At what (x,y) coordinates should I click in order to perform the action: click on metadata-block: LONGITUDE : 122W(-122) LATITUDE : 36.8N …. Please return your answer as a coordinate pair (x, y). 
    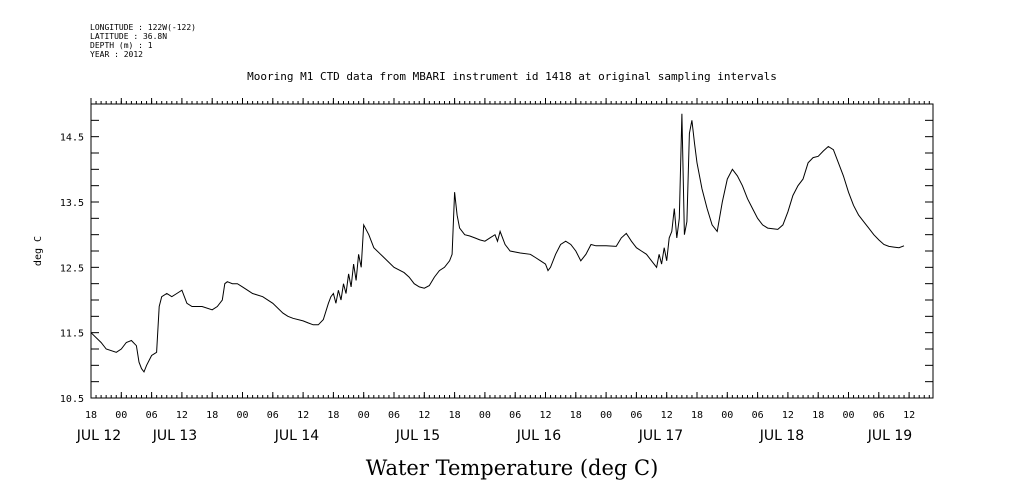
    Looking at the image, I should click on (143, 41).